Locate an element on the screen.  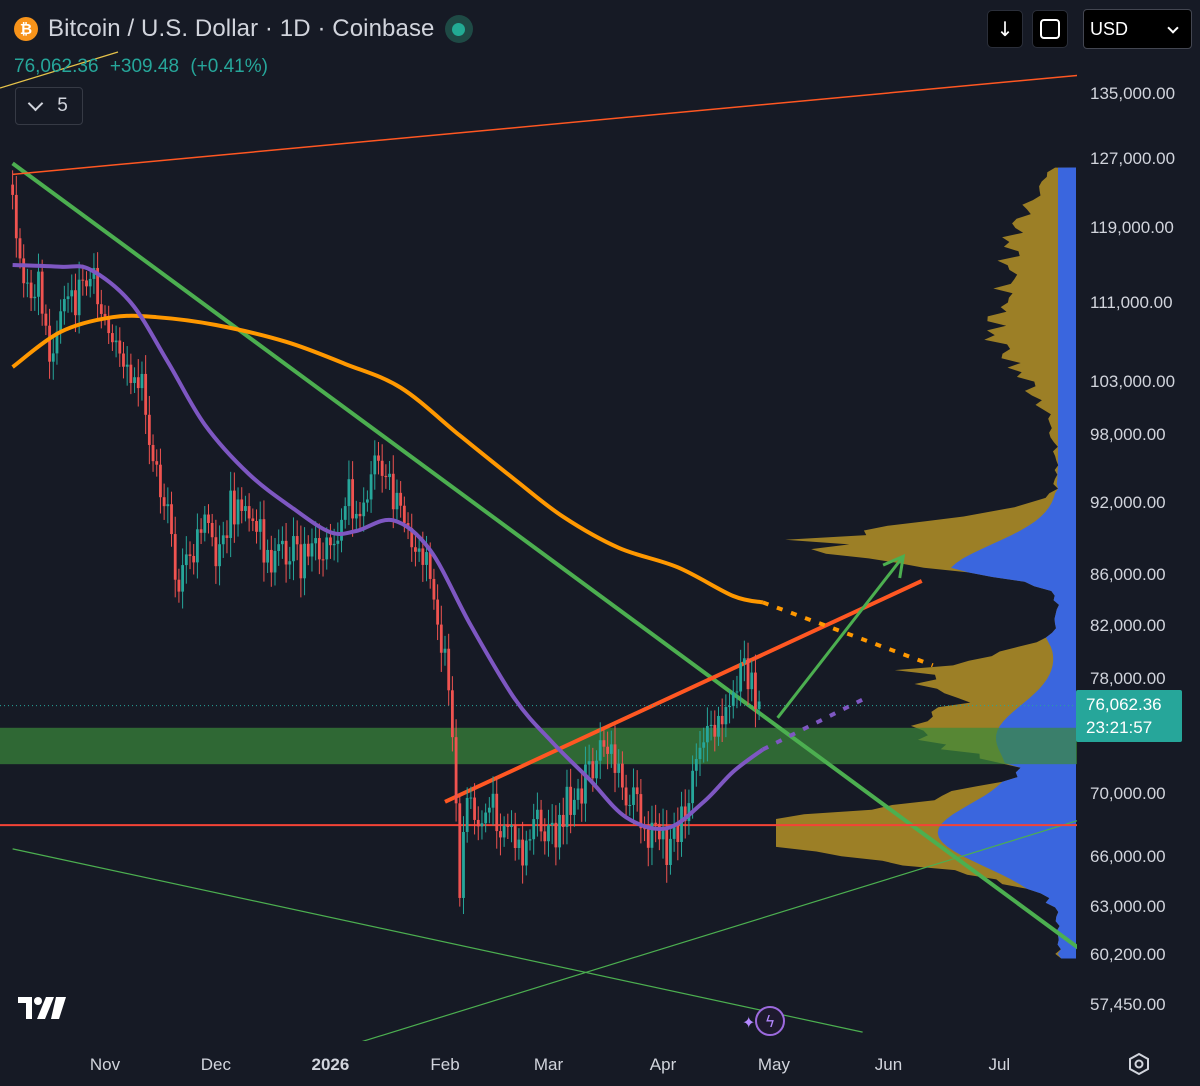
sparkle-icon: ✦ is located at coordinates (749, 1022).